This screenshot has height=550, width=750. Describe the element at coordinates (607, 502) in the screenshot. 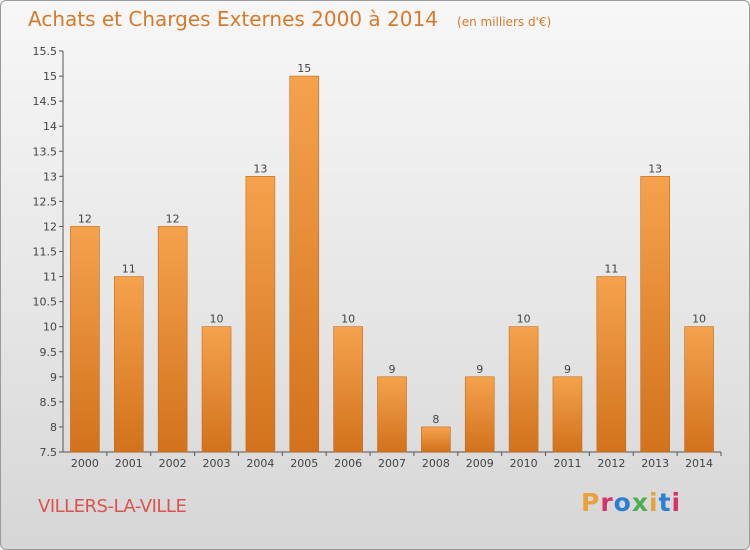

I see `logo-letter: r` at that location.